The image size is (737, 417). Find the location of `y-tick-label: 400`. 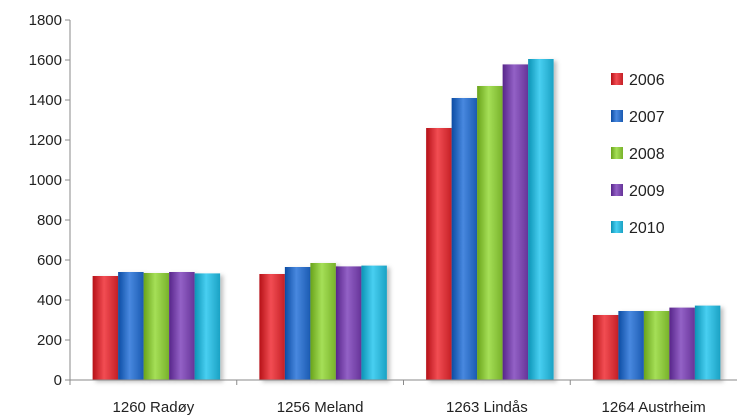

y-tick-label: 400 is located at coordinates (49, 300).